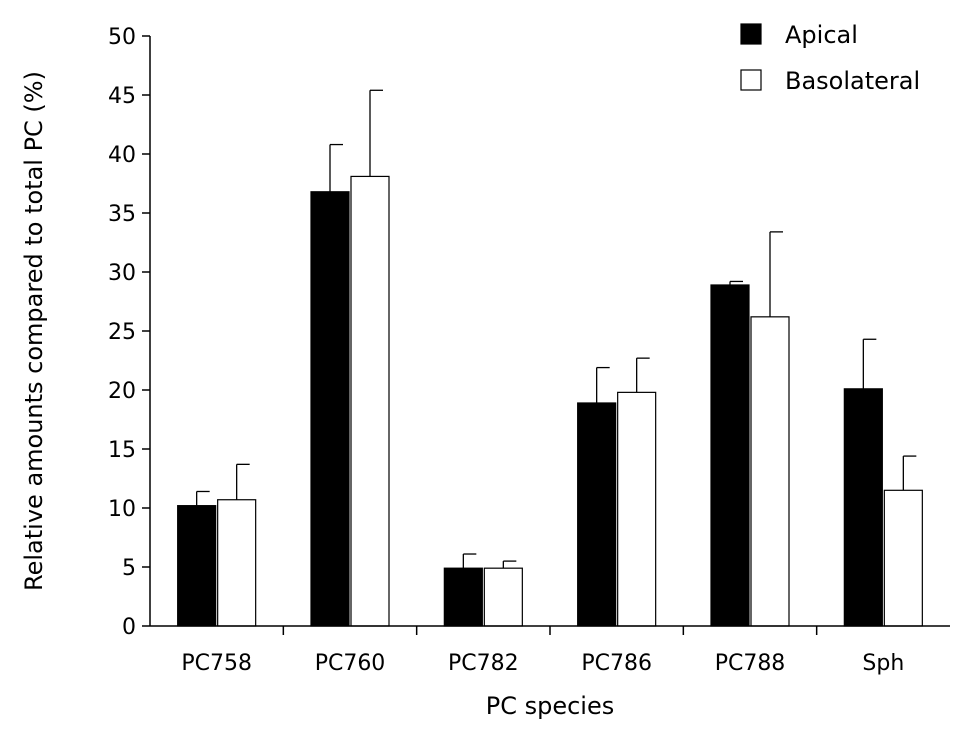 This screenshot has height=739, width=972. What do you see at coordinates (770, 471) in the screenshot?
I see `bar-basolateral-pc788` at bounding box center [770, 471].